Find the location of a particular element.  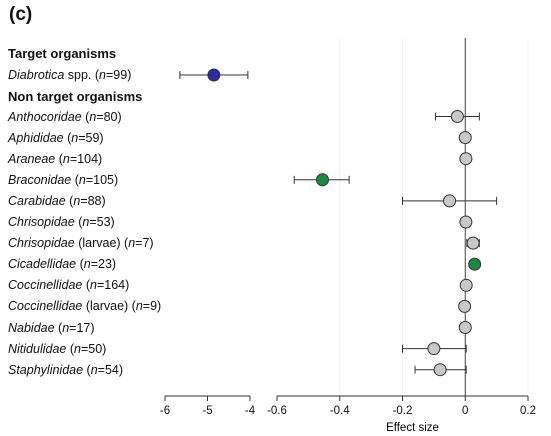

taxon-name: Staphylinidae is located at coordinates (46, 369).